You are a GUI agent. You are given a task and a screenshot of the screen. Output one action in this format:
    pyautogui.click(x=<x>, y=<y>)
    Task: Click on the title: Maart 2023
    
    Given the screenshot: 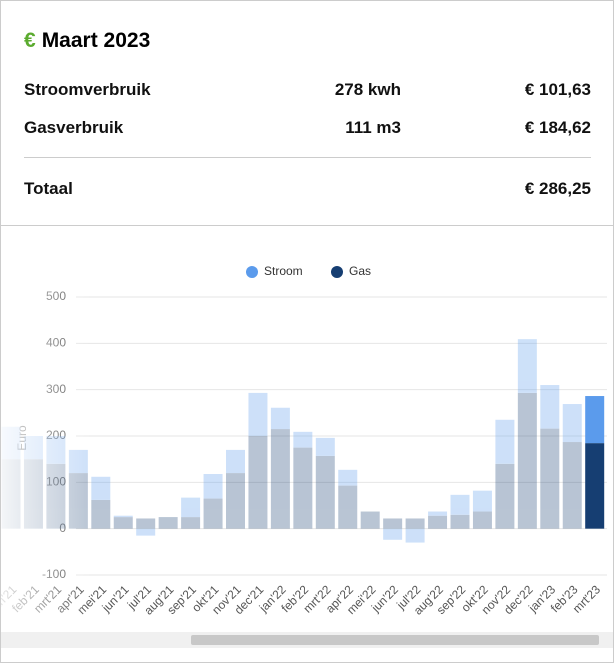 What is the action you would take?
    pyautogui.click(x=96, y=40)
    